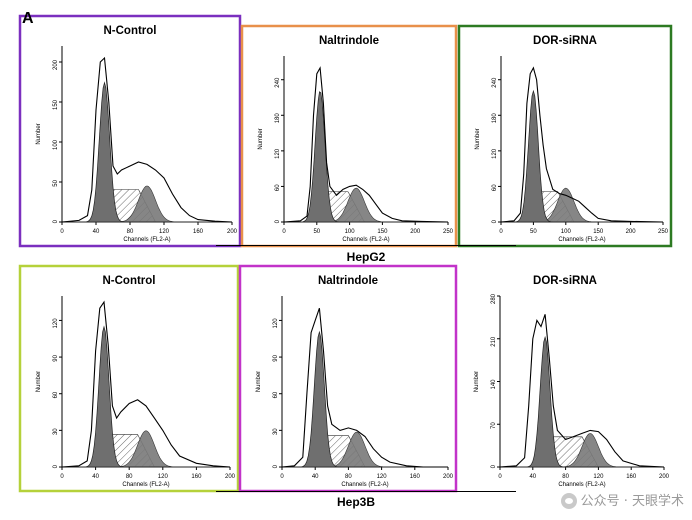 This screenshot has width=692, height=520. I want to click on watermark-text: 公众号 · 天眼学术, so click(632, 501).